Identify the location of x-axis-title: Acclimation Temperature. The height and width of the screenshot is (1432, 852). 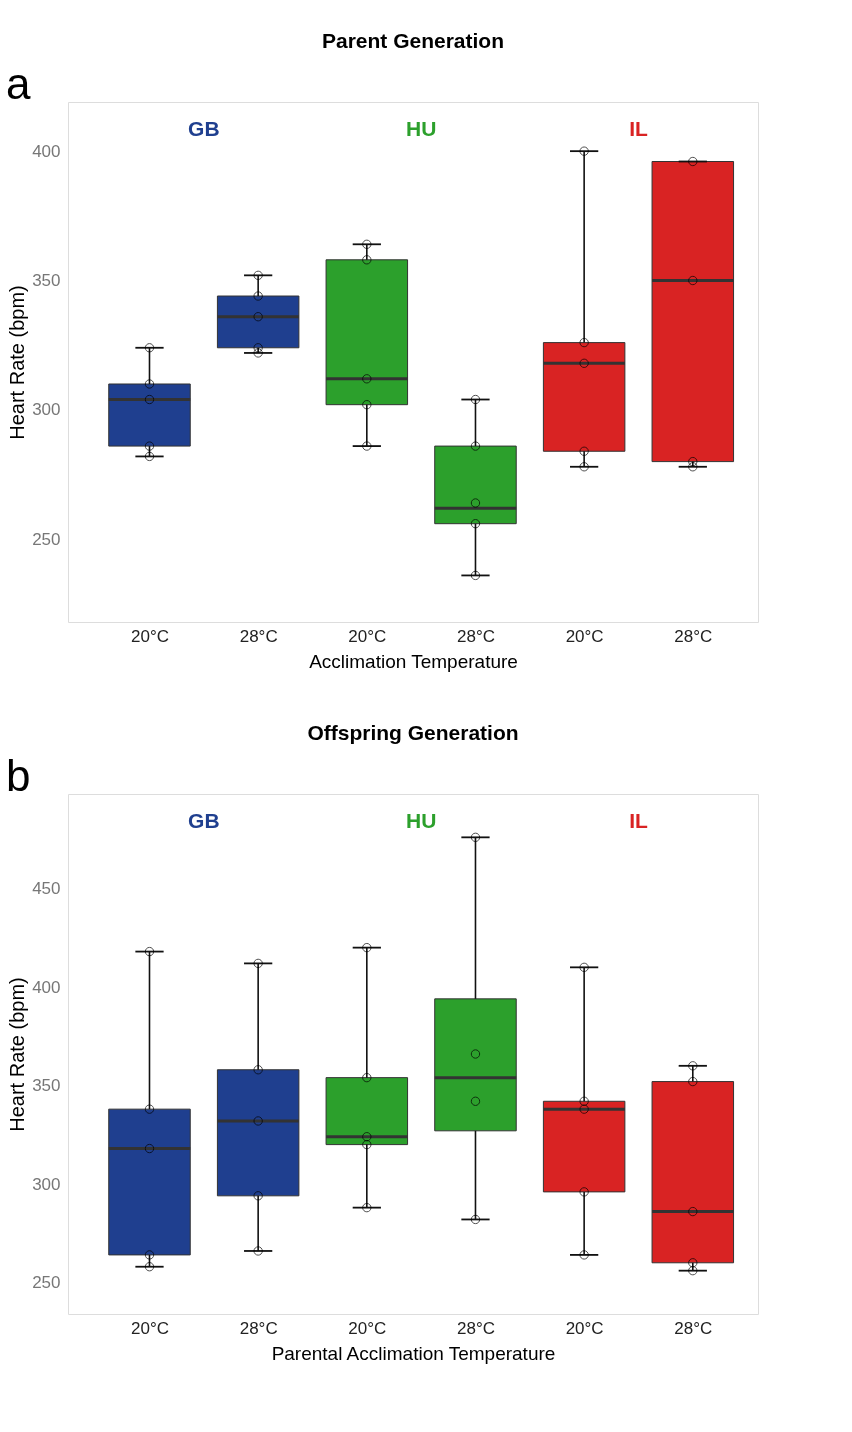
(413, 661).